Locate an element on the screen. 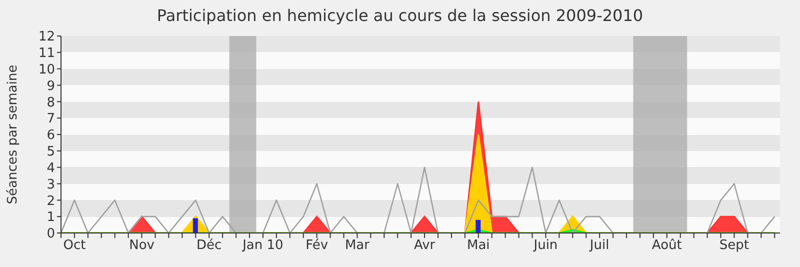 This screenshot has width=800, height=267. y-tick-label: 0 is located at coordinates (50, 234).